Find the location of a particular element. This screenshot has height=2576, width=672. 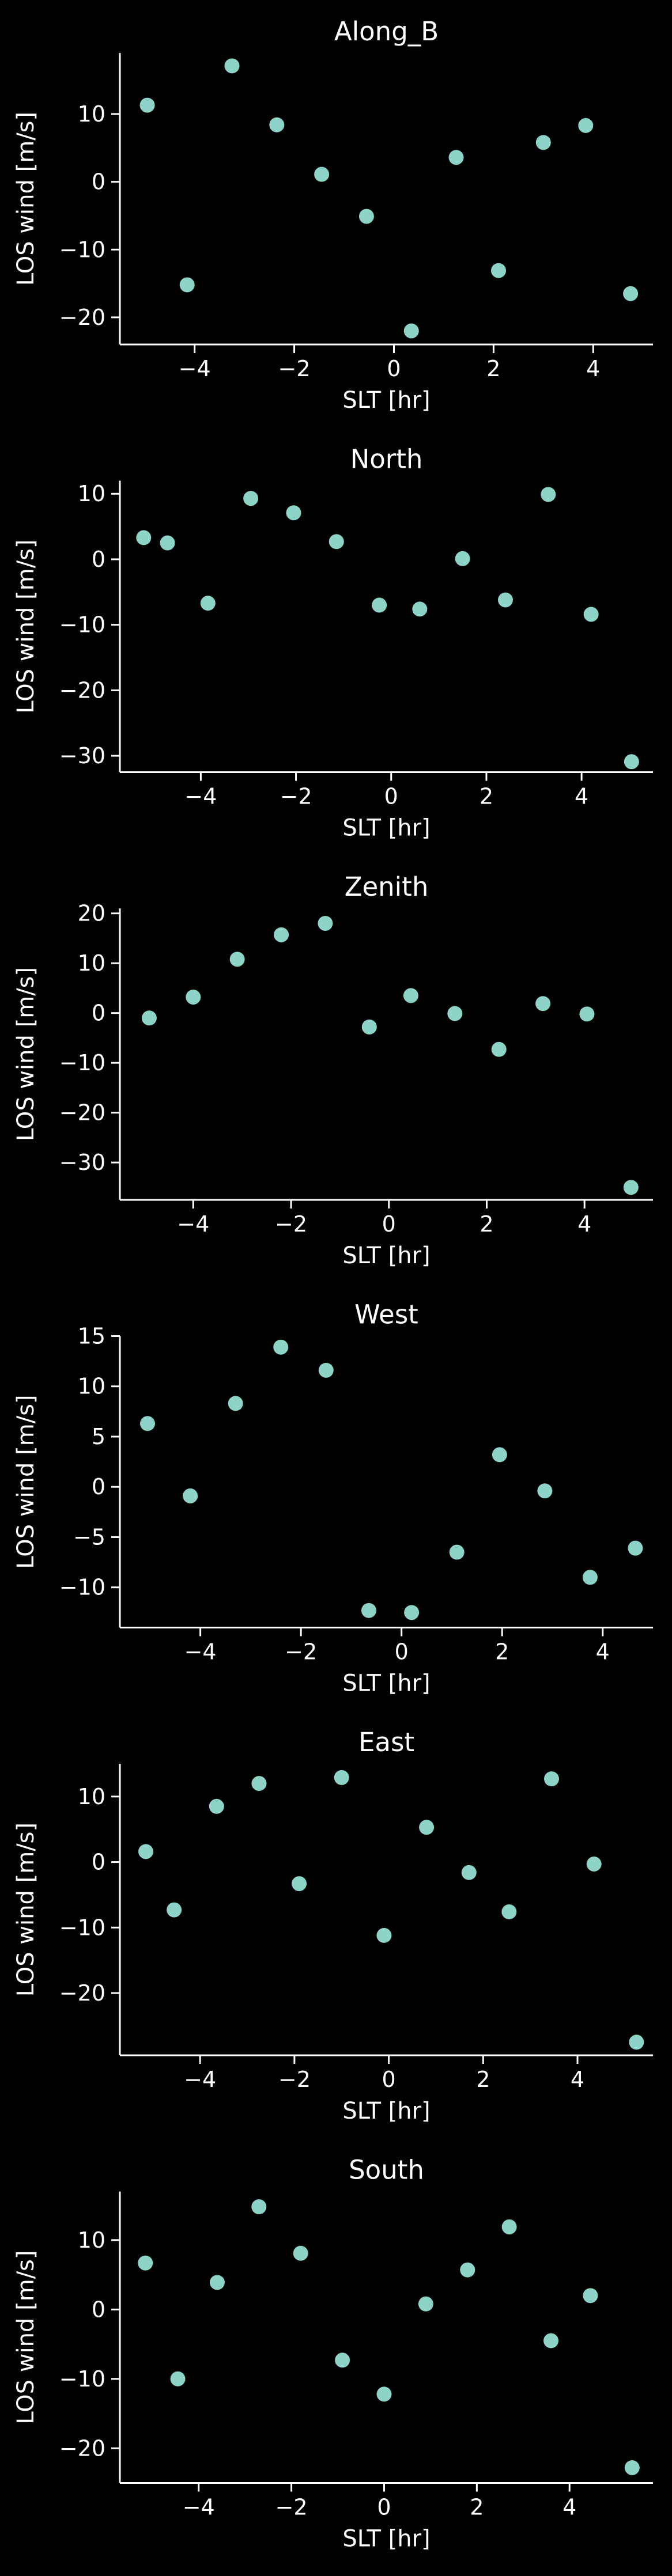

chart-title: East is located at coordinates (386, 1742).